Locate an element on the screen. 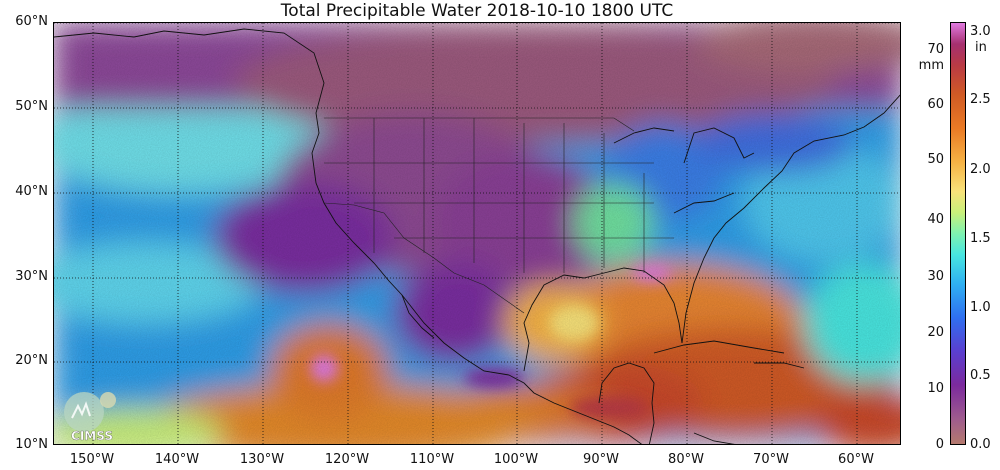 This screenshot has height=470, width=1000. lat-label: 20°N is located at coordinates (31, 360).